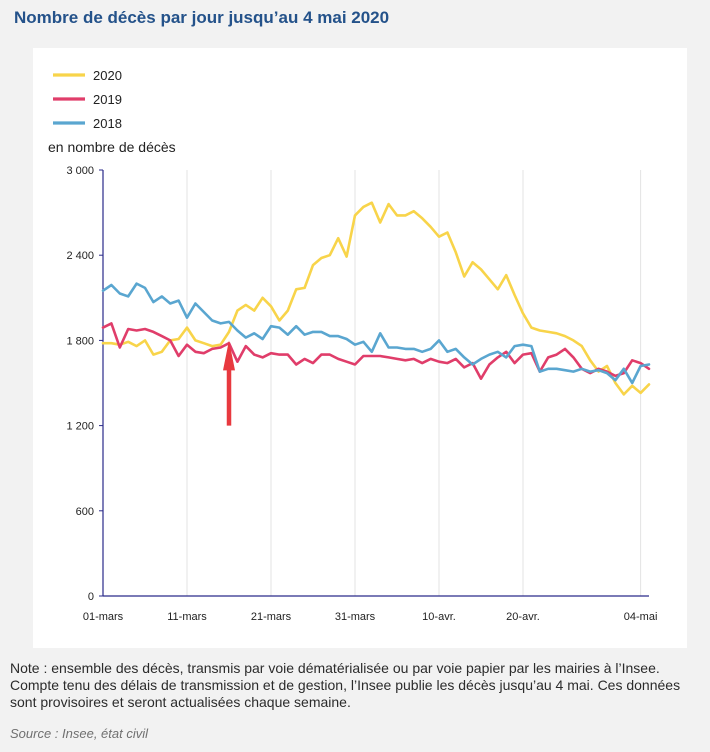 The image size is (710, 752). What do you see at coordinates (79, 733) in the screenshot?
I see `chart-source: Source : Insee, état civil` at bounding box center [79, 733].